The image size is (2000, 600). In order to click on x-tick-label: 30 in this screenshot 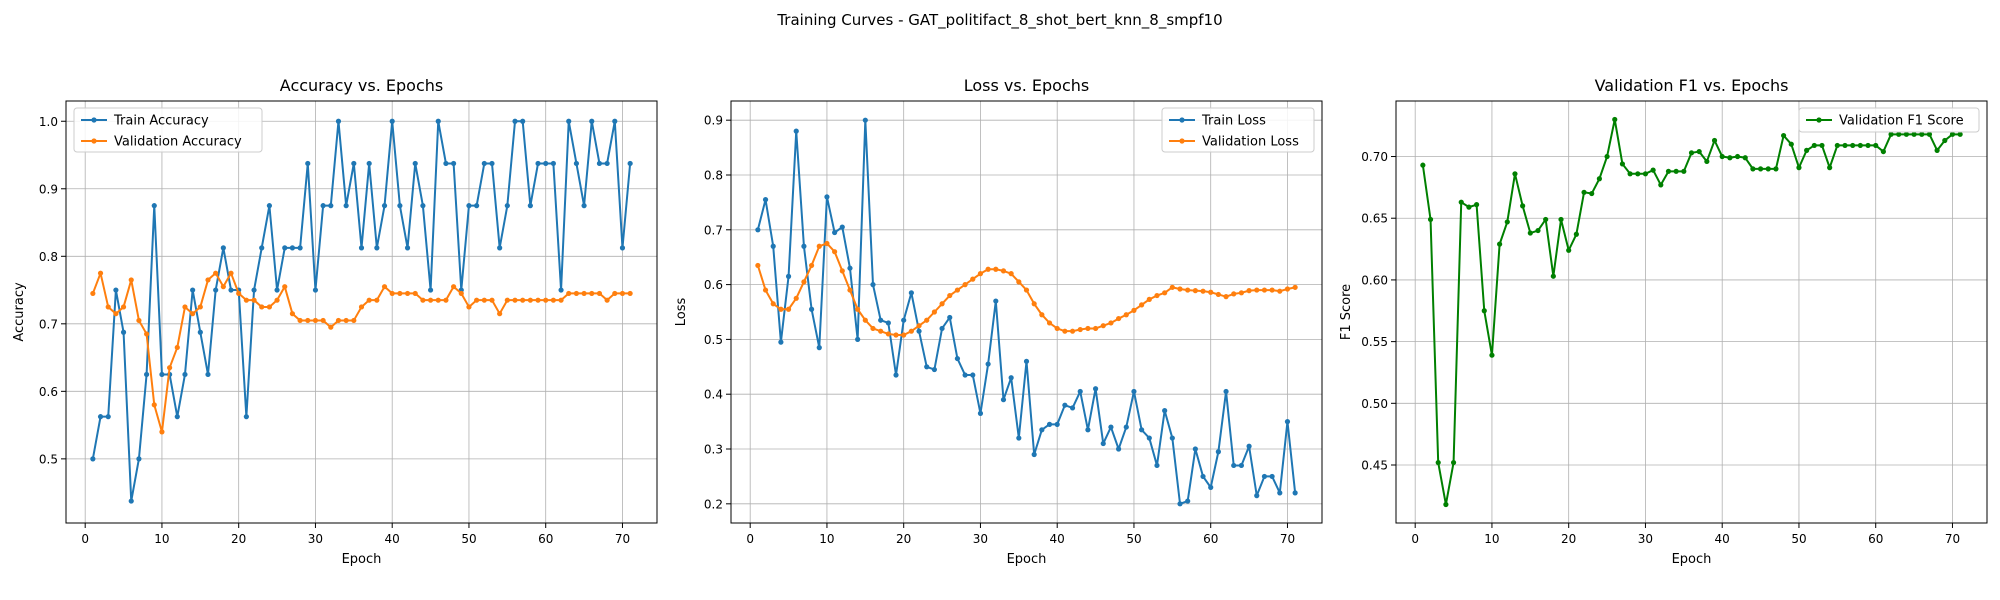, I will do `click(315, 539)`.